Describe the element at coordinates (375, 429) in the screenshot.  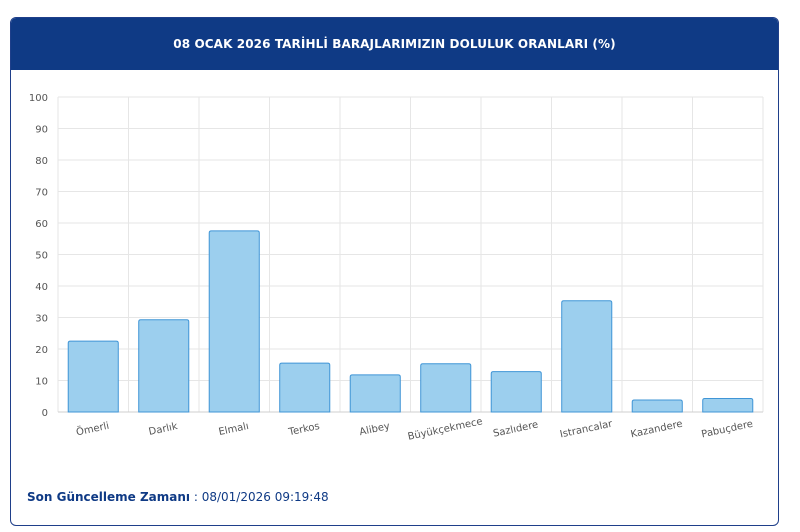
I see `x-tick-label: Alibey` at that location.